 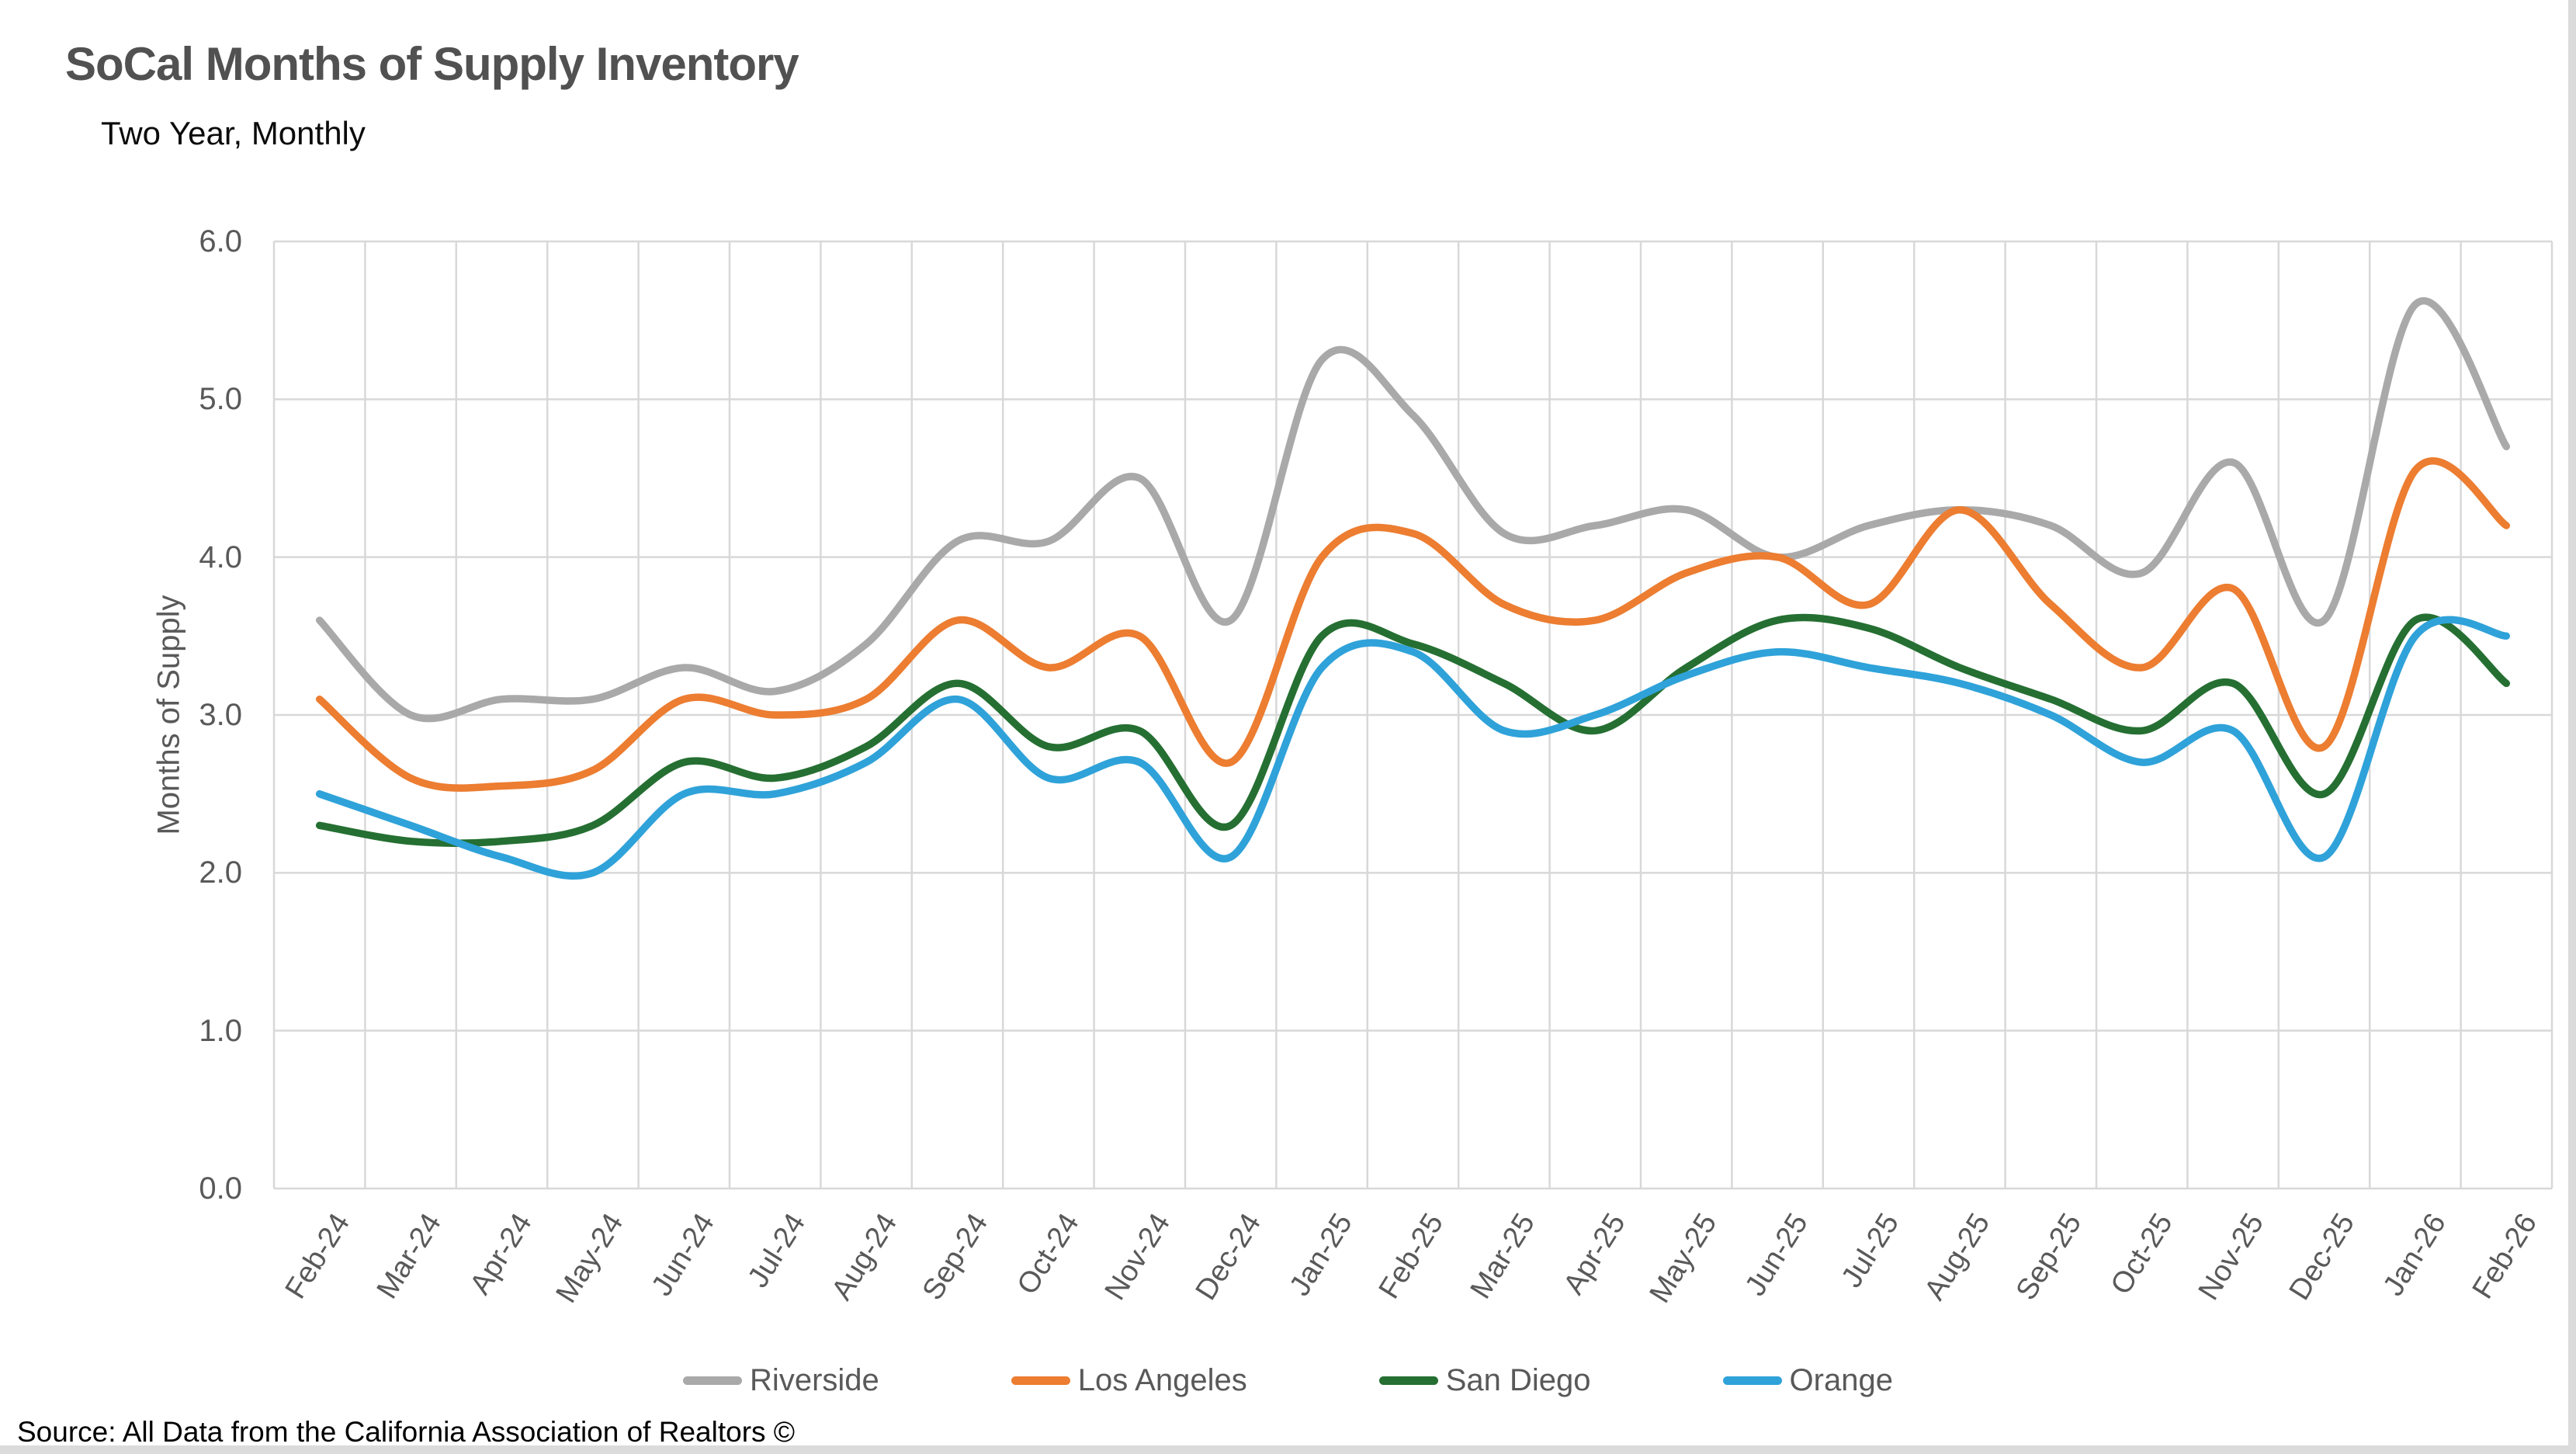 What do you see at coordinates (220, 557) in the screenshot?
I see `y-tick-label: 4.0` at bounding box center [220, 557].